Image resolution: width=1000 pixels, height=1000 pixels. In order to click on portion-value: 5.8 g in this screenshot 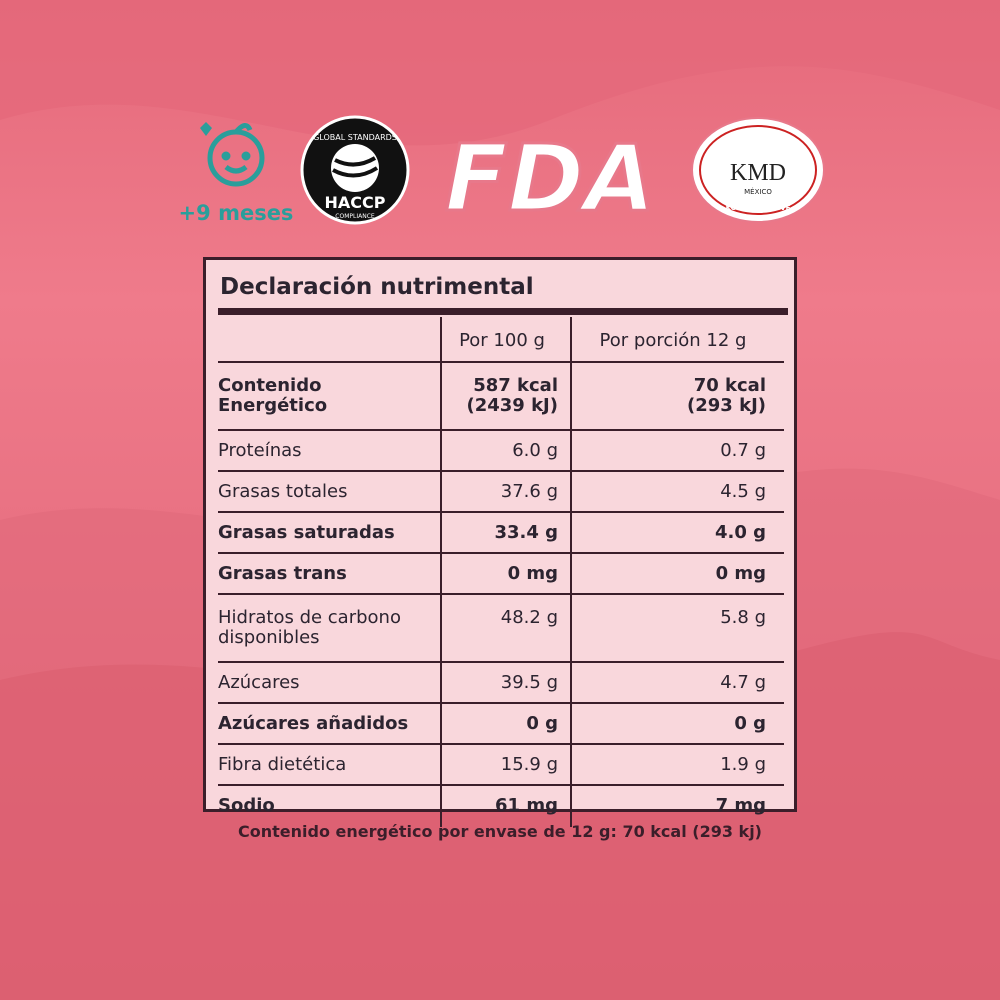, I will do `click(743, 617)`.